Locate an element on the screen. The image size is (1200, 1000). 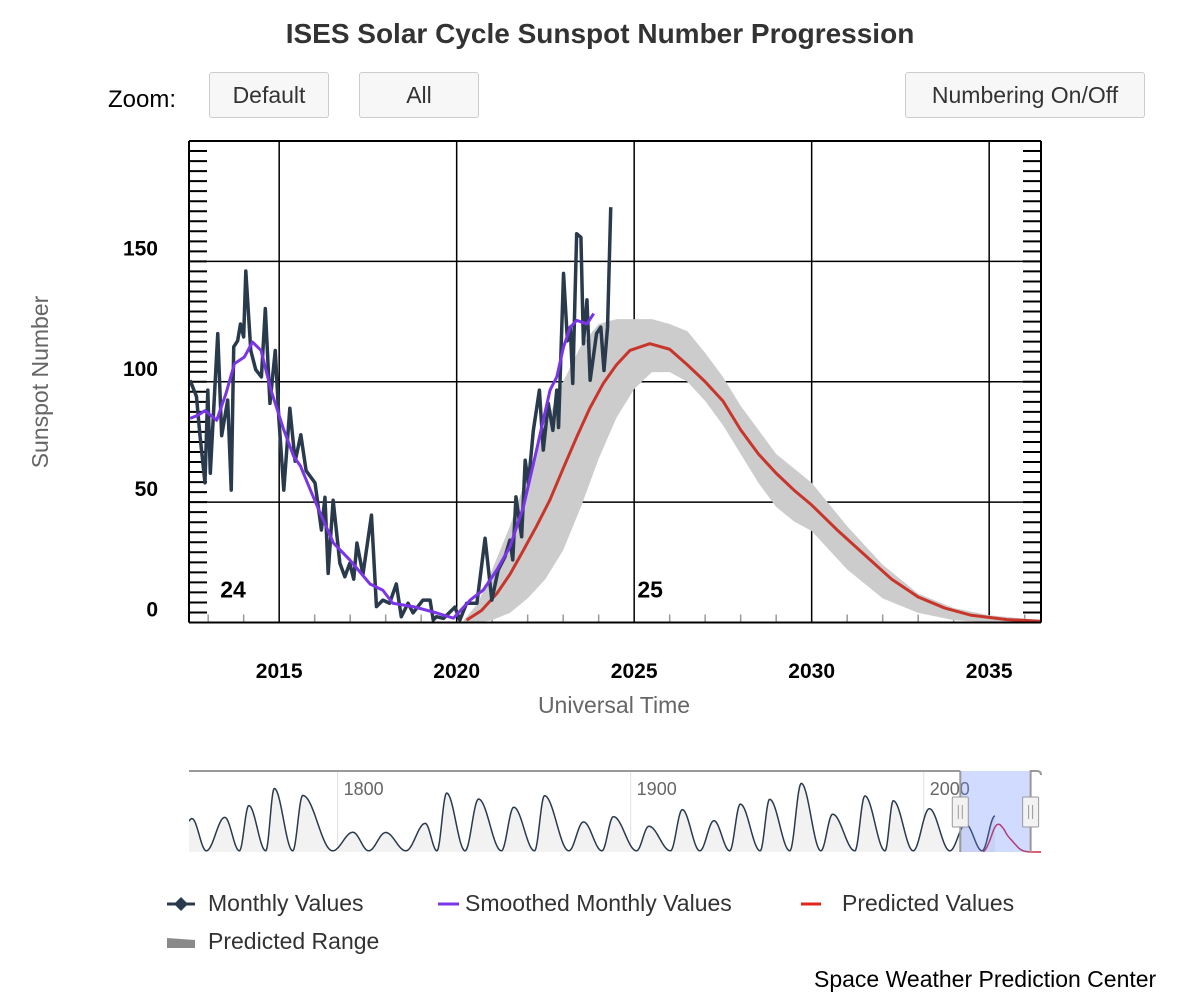
y-tick-label: 0 is located at coordinates (152, 610).